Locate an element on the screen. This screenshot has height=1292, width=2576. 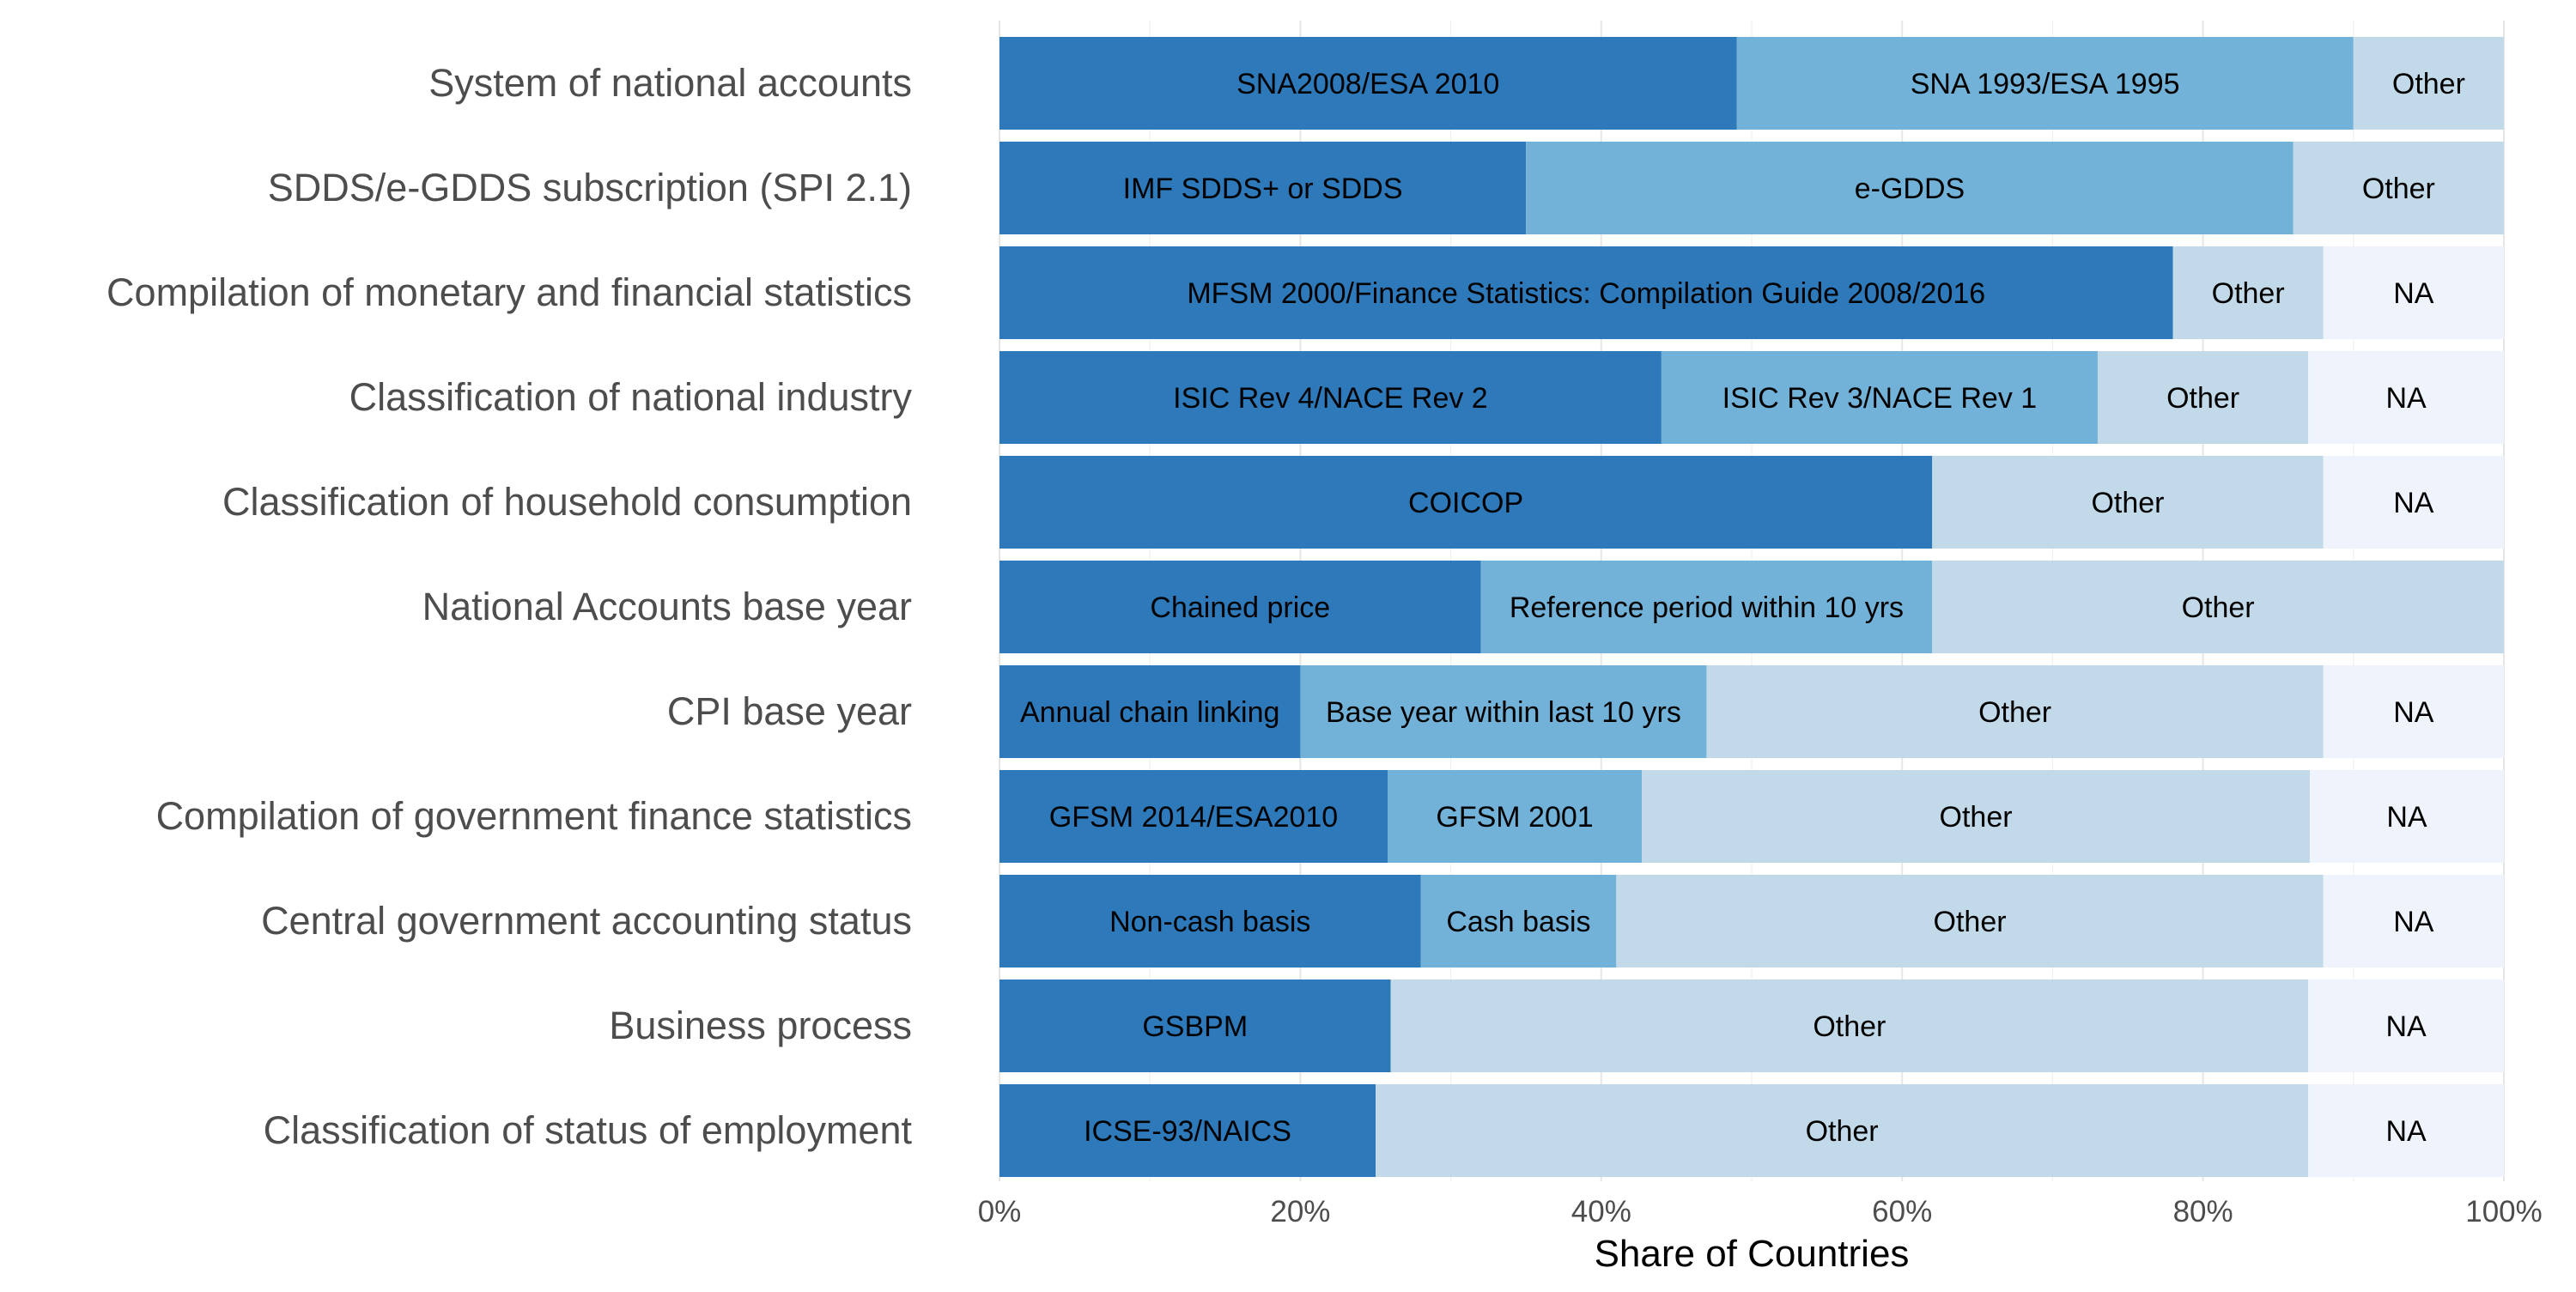
segment-label: ISIC Rev 4/NACE Rev 2 is located at coordinates (1330, 398).